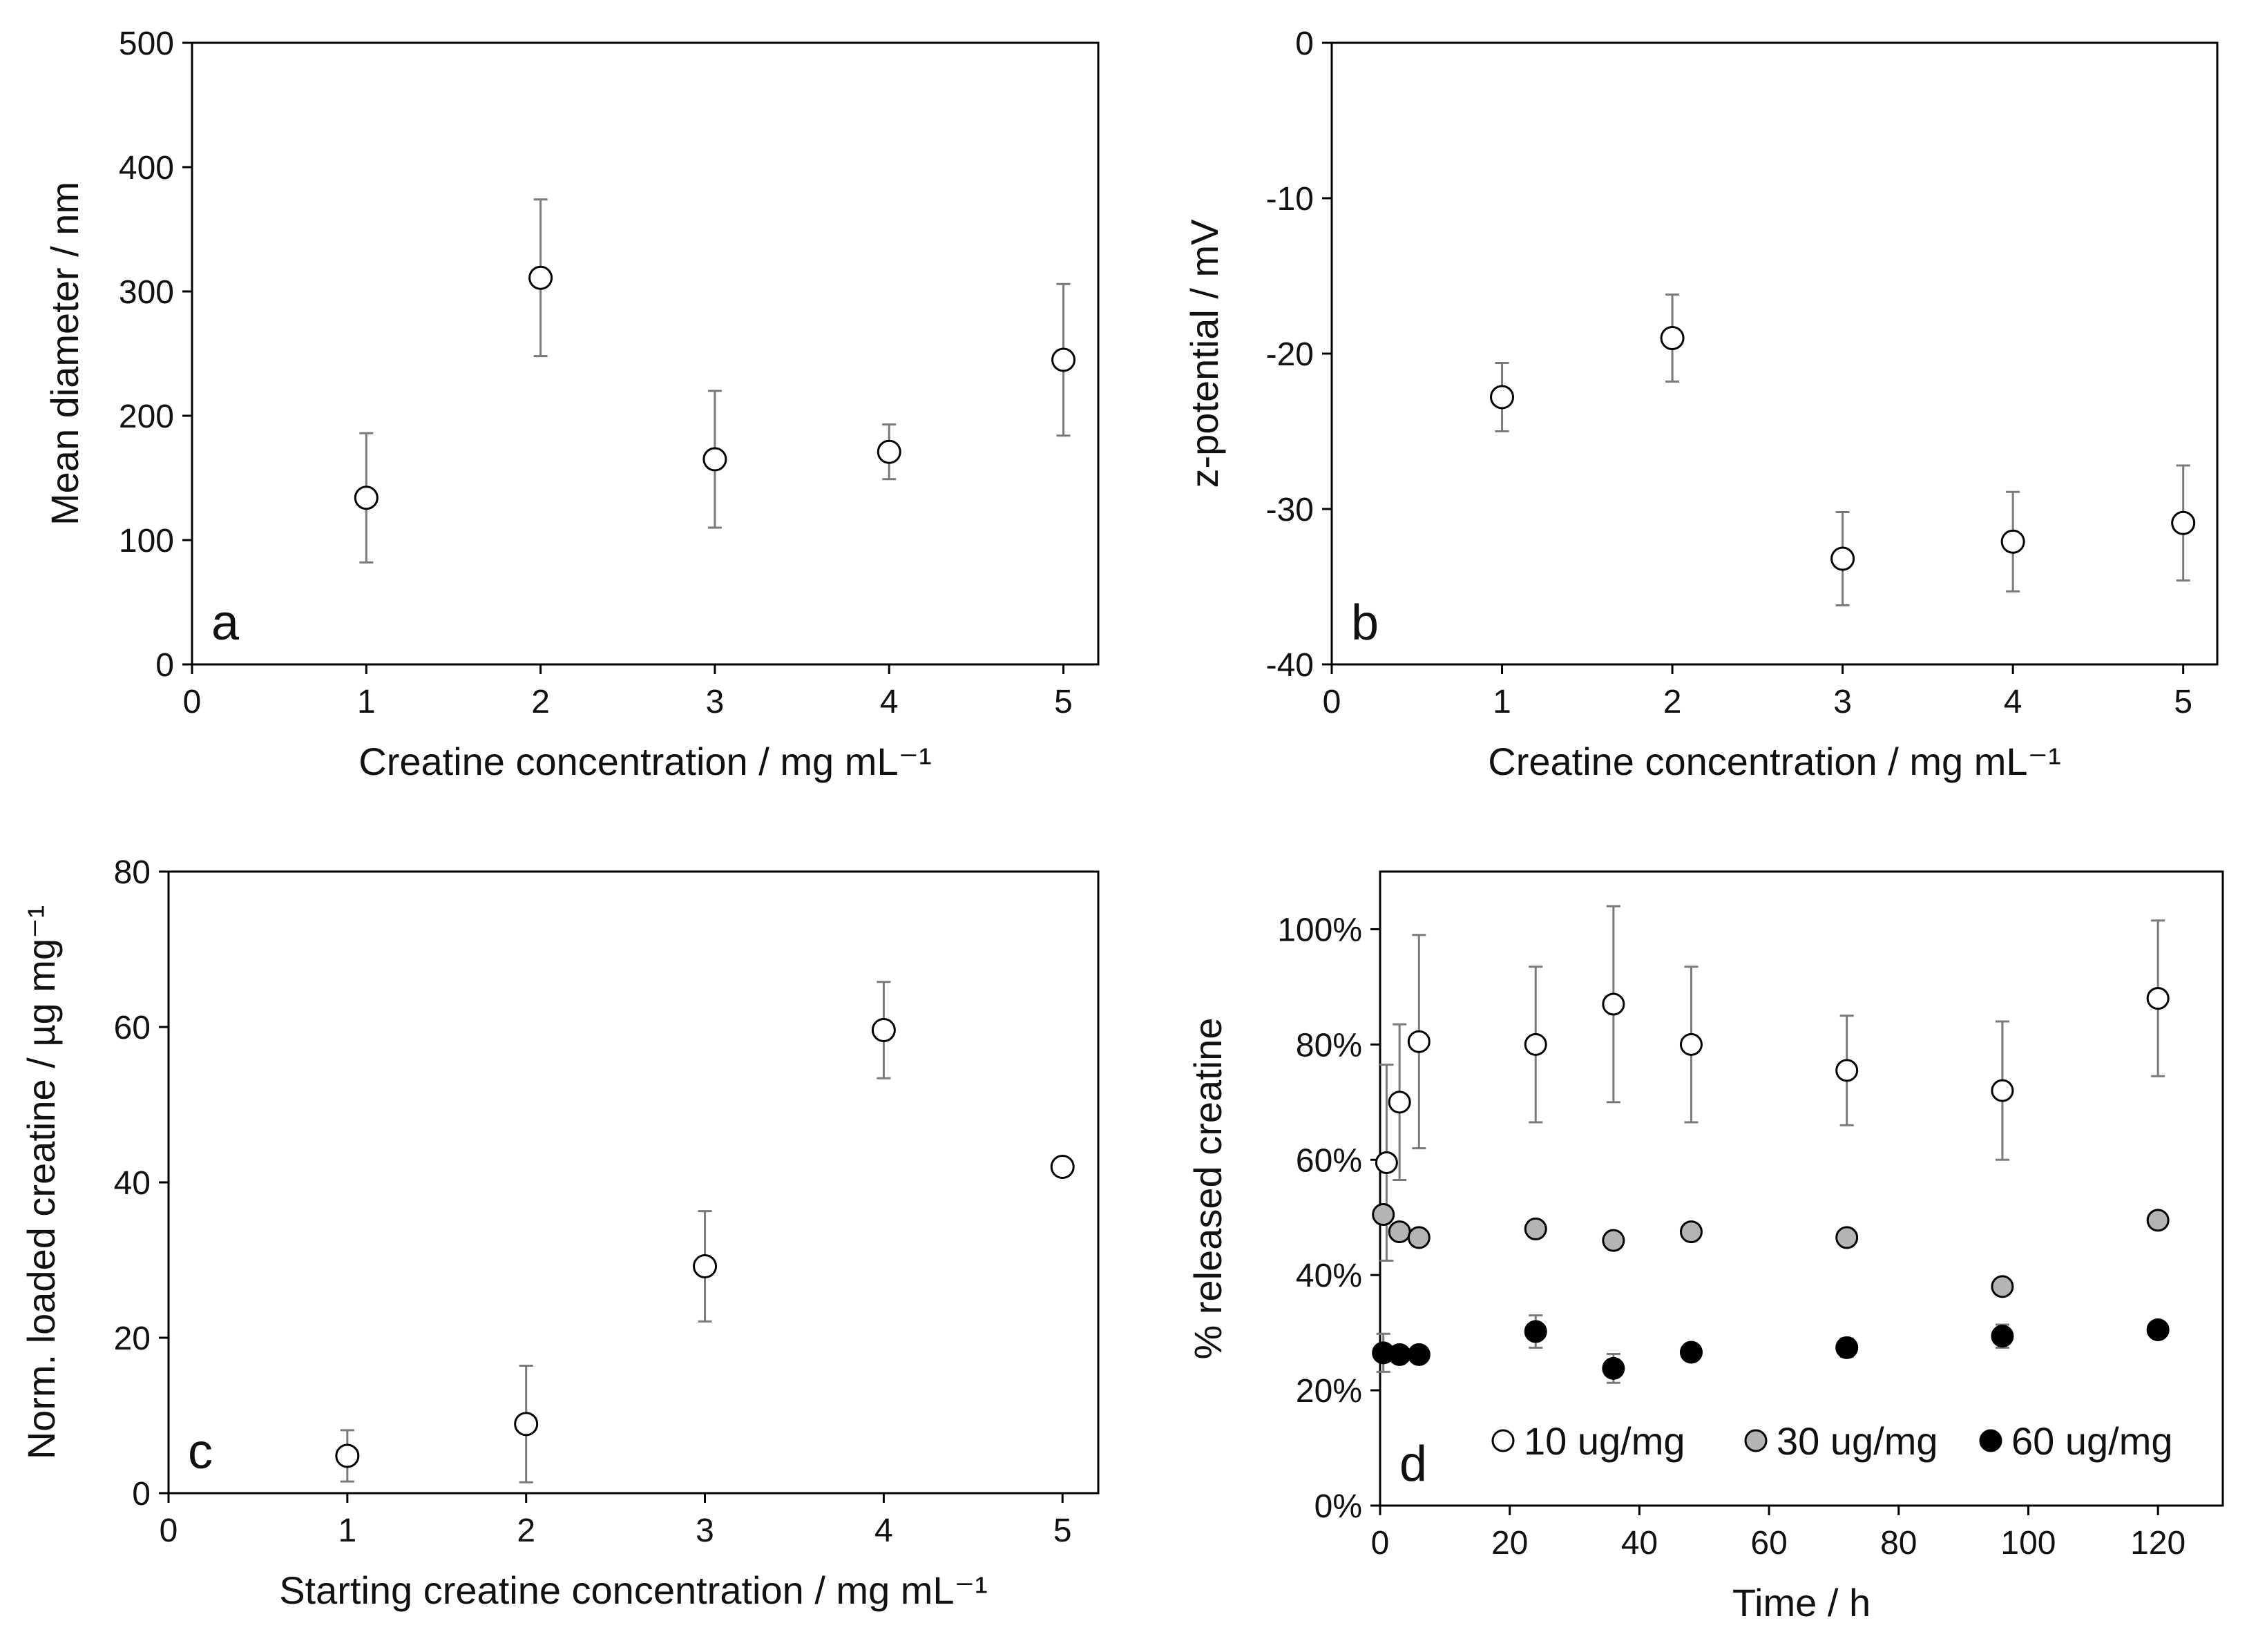  Describe the element at coordinates (1768, 1543) in the screenshot. I see `x-tick-label: 60` at that location.